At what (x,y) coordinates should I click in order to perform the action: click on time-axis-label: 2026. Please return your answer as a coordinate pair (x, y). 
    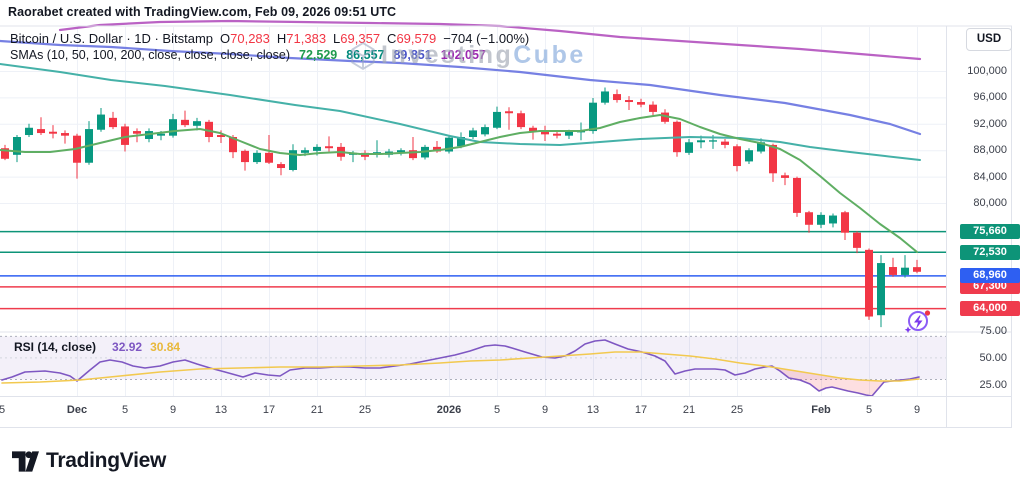
    Looking at the image, I should click on (449, 410).